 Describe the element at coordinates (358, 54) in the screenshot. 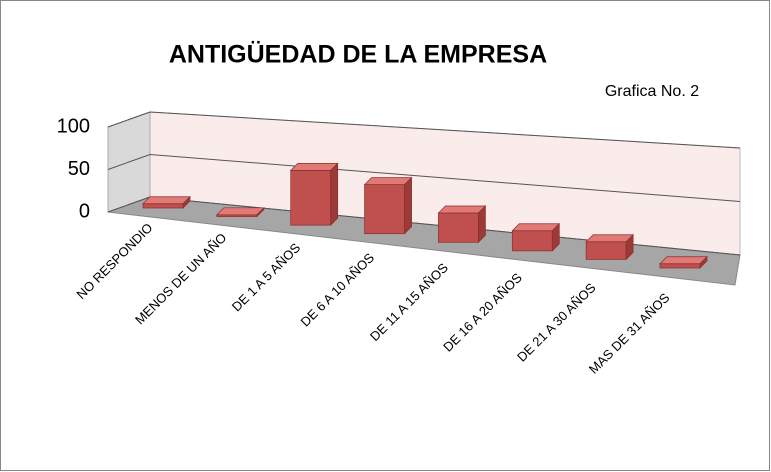

I see `chart-title: ANTIGÜEDAD DE LA EMPRESA` at that location.